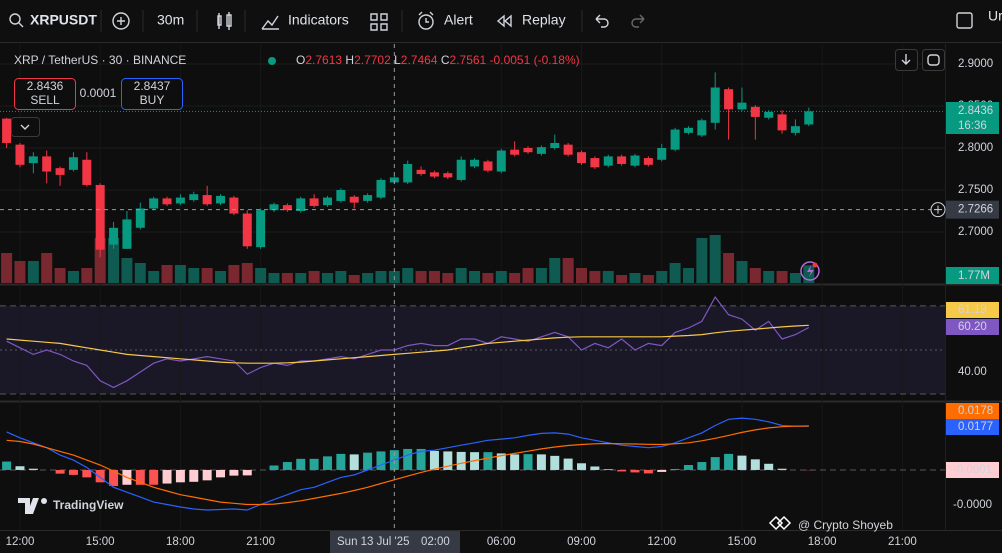 This screenshot has width=1002, height=553. Describe the element at coordinates (45, 94) in the screenshot. I see `sell-button: 2.8436 SELL` at that location.